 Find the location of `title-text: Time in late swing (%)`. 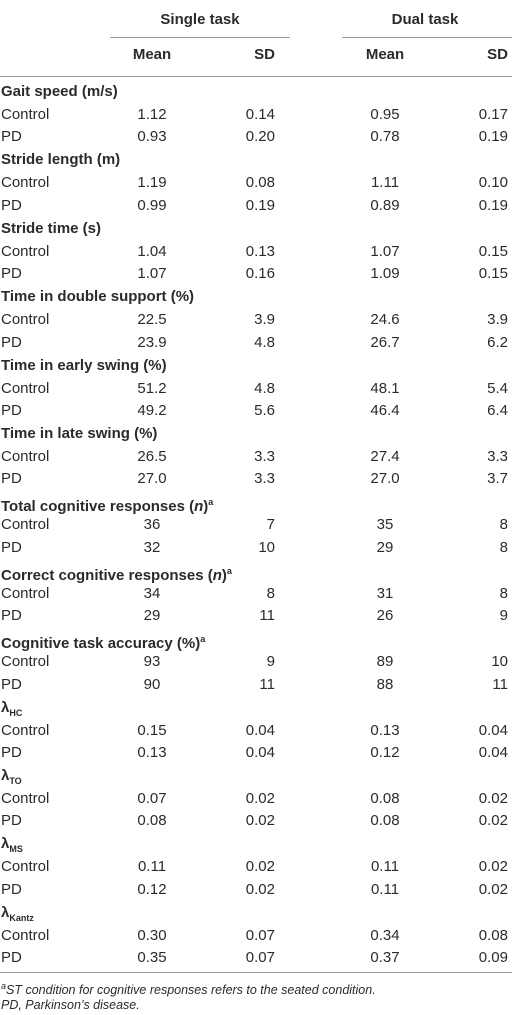

title-text: Time in late swing (%) is located at coordinates (79, 433).